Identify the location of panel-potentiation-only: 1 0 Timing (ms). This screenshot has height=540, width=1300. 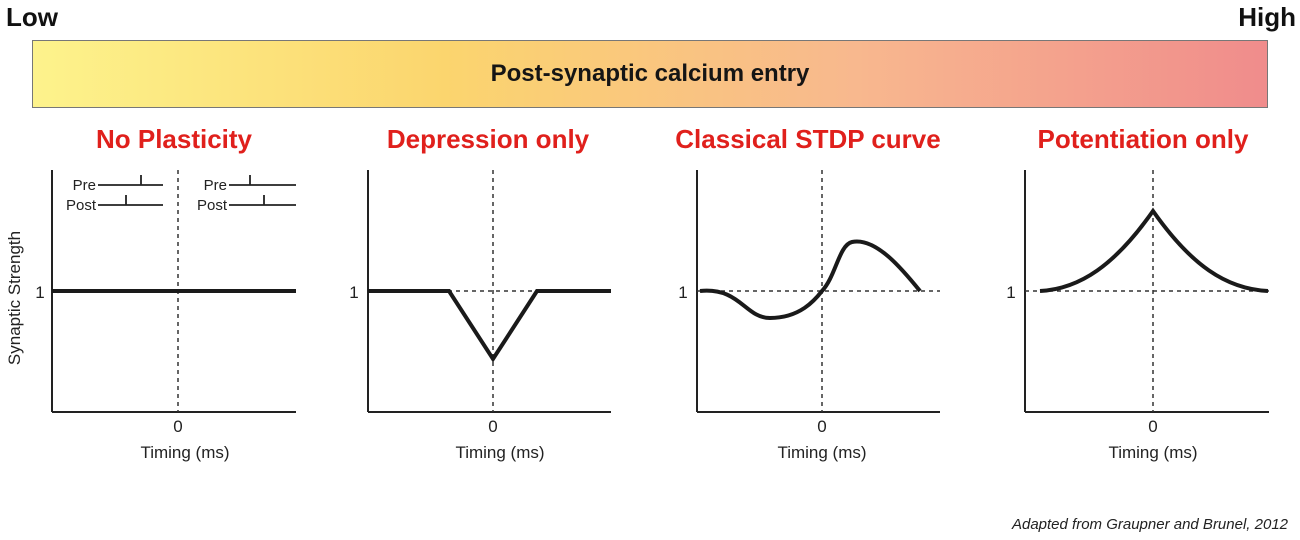
(1137, 316).